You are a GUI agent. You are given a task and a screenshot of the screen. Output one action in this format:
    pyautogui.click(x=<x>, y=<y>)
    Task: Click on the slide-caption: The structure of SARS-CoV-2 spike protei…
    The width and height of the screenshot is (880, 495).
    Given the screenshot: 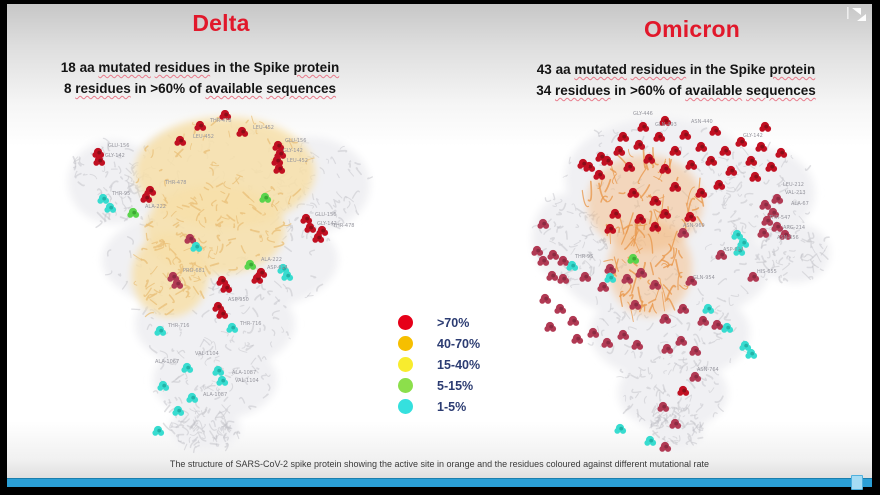 What is the action you would take?
    pyautogui.click(x=439, y=464)
    